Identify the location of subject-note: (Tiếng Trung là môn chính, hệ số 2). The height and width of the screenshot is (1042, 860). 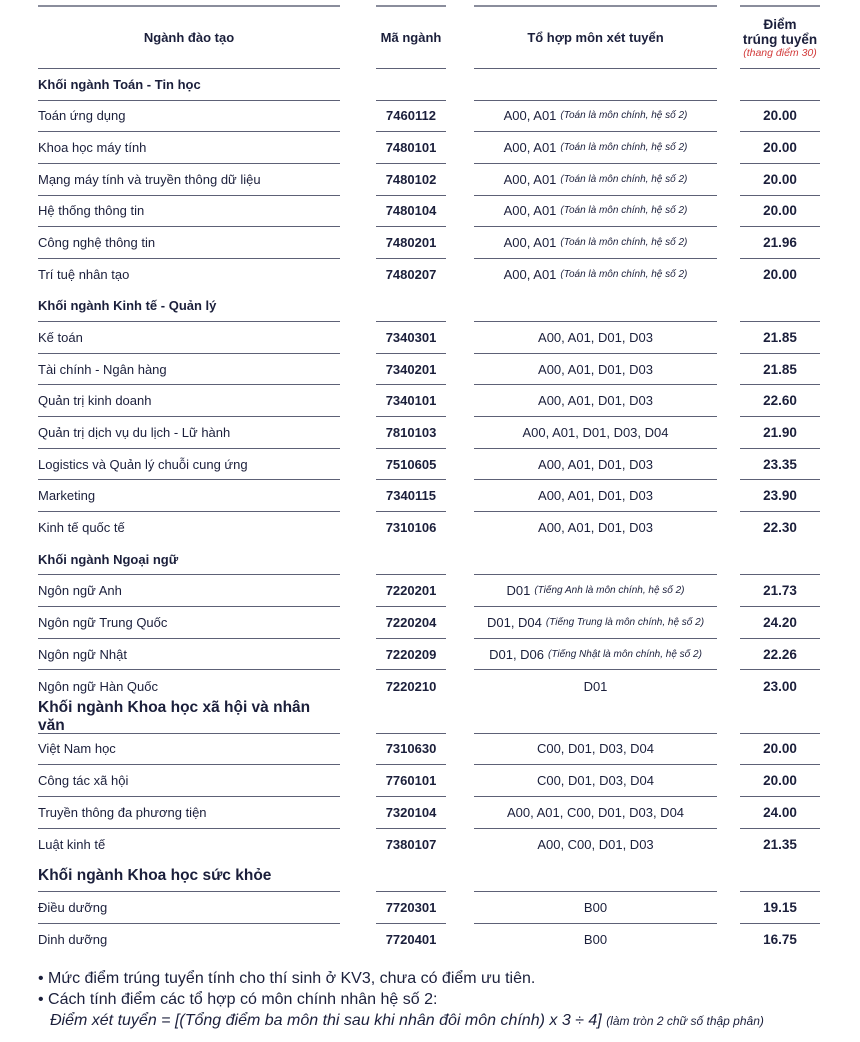
(625, 622).